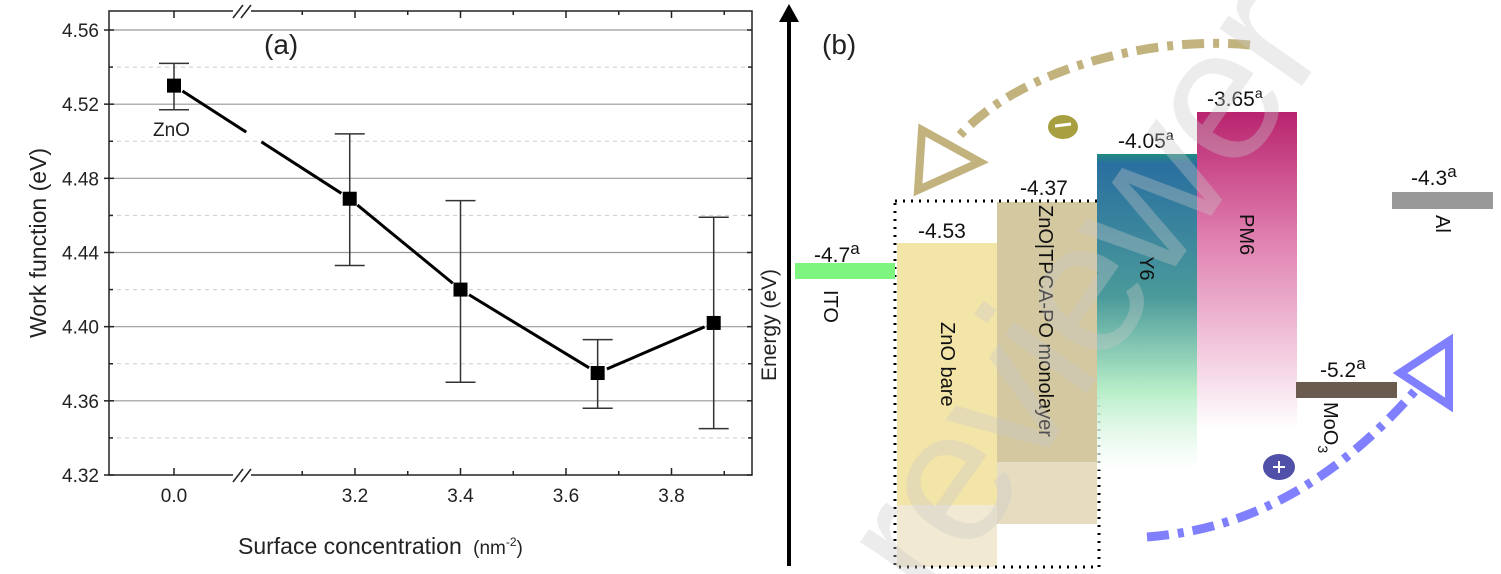 This screenshot has width=1501, height=574. Describe the element at coordinates (1142, 141) in the screenshot. I see `y6-value-text: -4.05` at that location.